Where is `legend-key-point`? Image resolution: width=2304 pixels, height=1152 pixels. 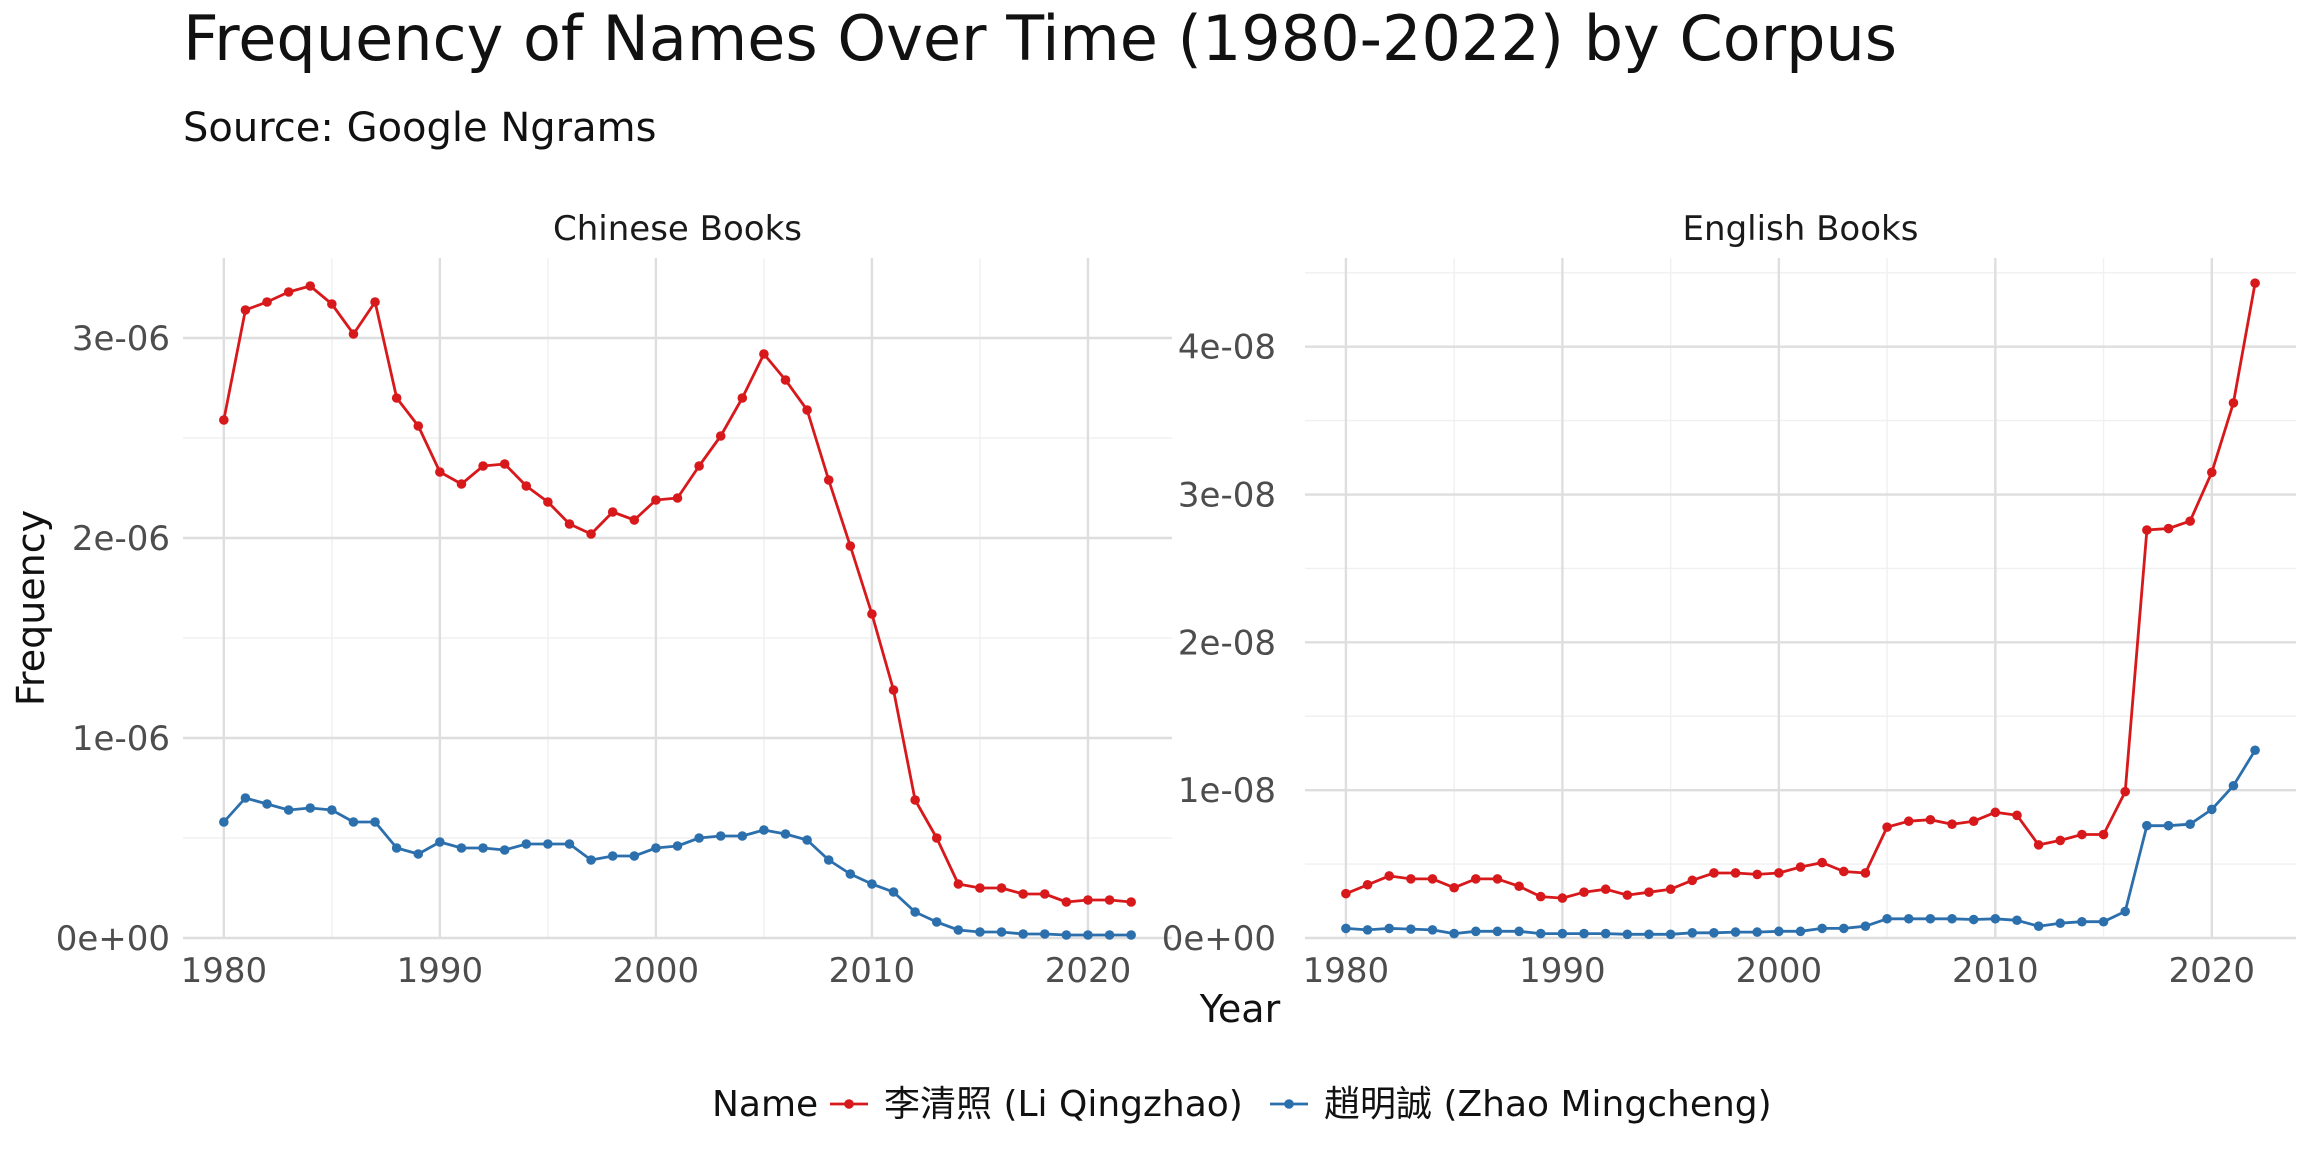 legend-key-point is located at coordinates (1289, 1104).